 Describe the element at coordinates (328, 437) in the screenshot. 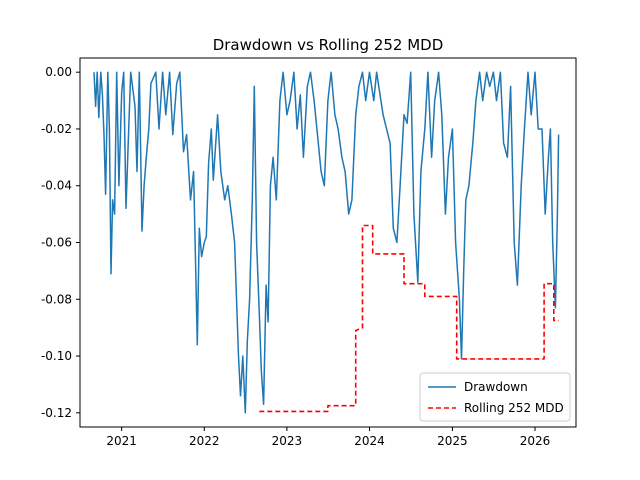

I see `x-axis: 2021 2022 2023 2024 2025 2026` at that location.